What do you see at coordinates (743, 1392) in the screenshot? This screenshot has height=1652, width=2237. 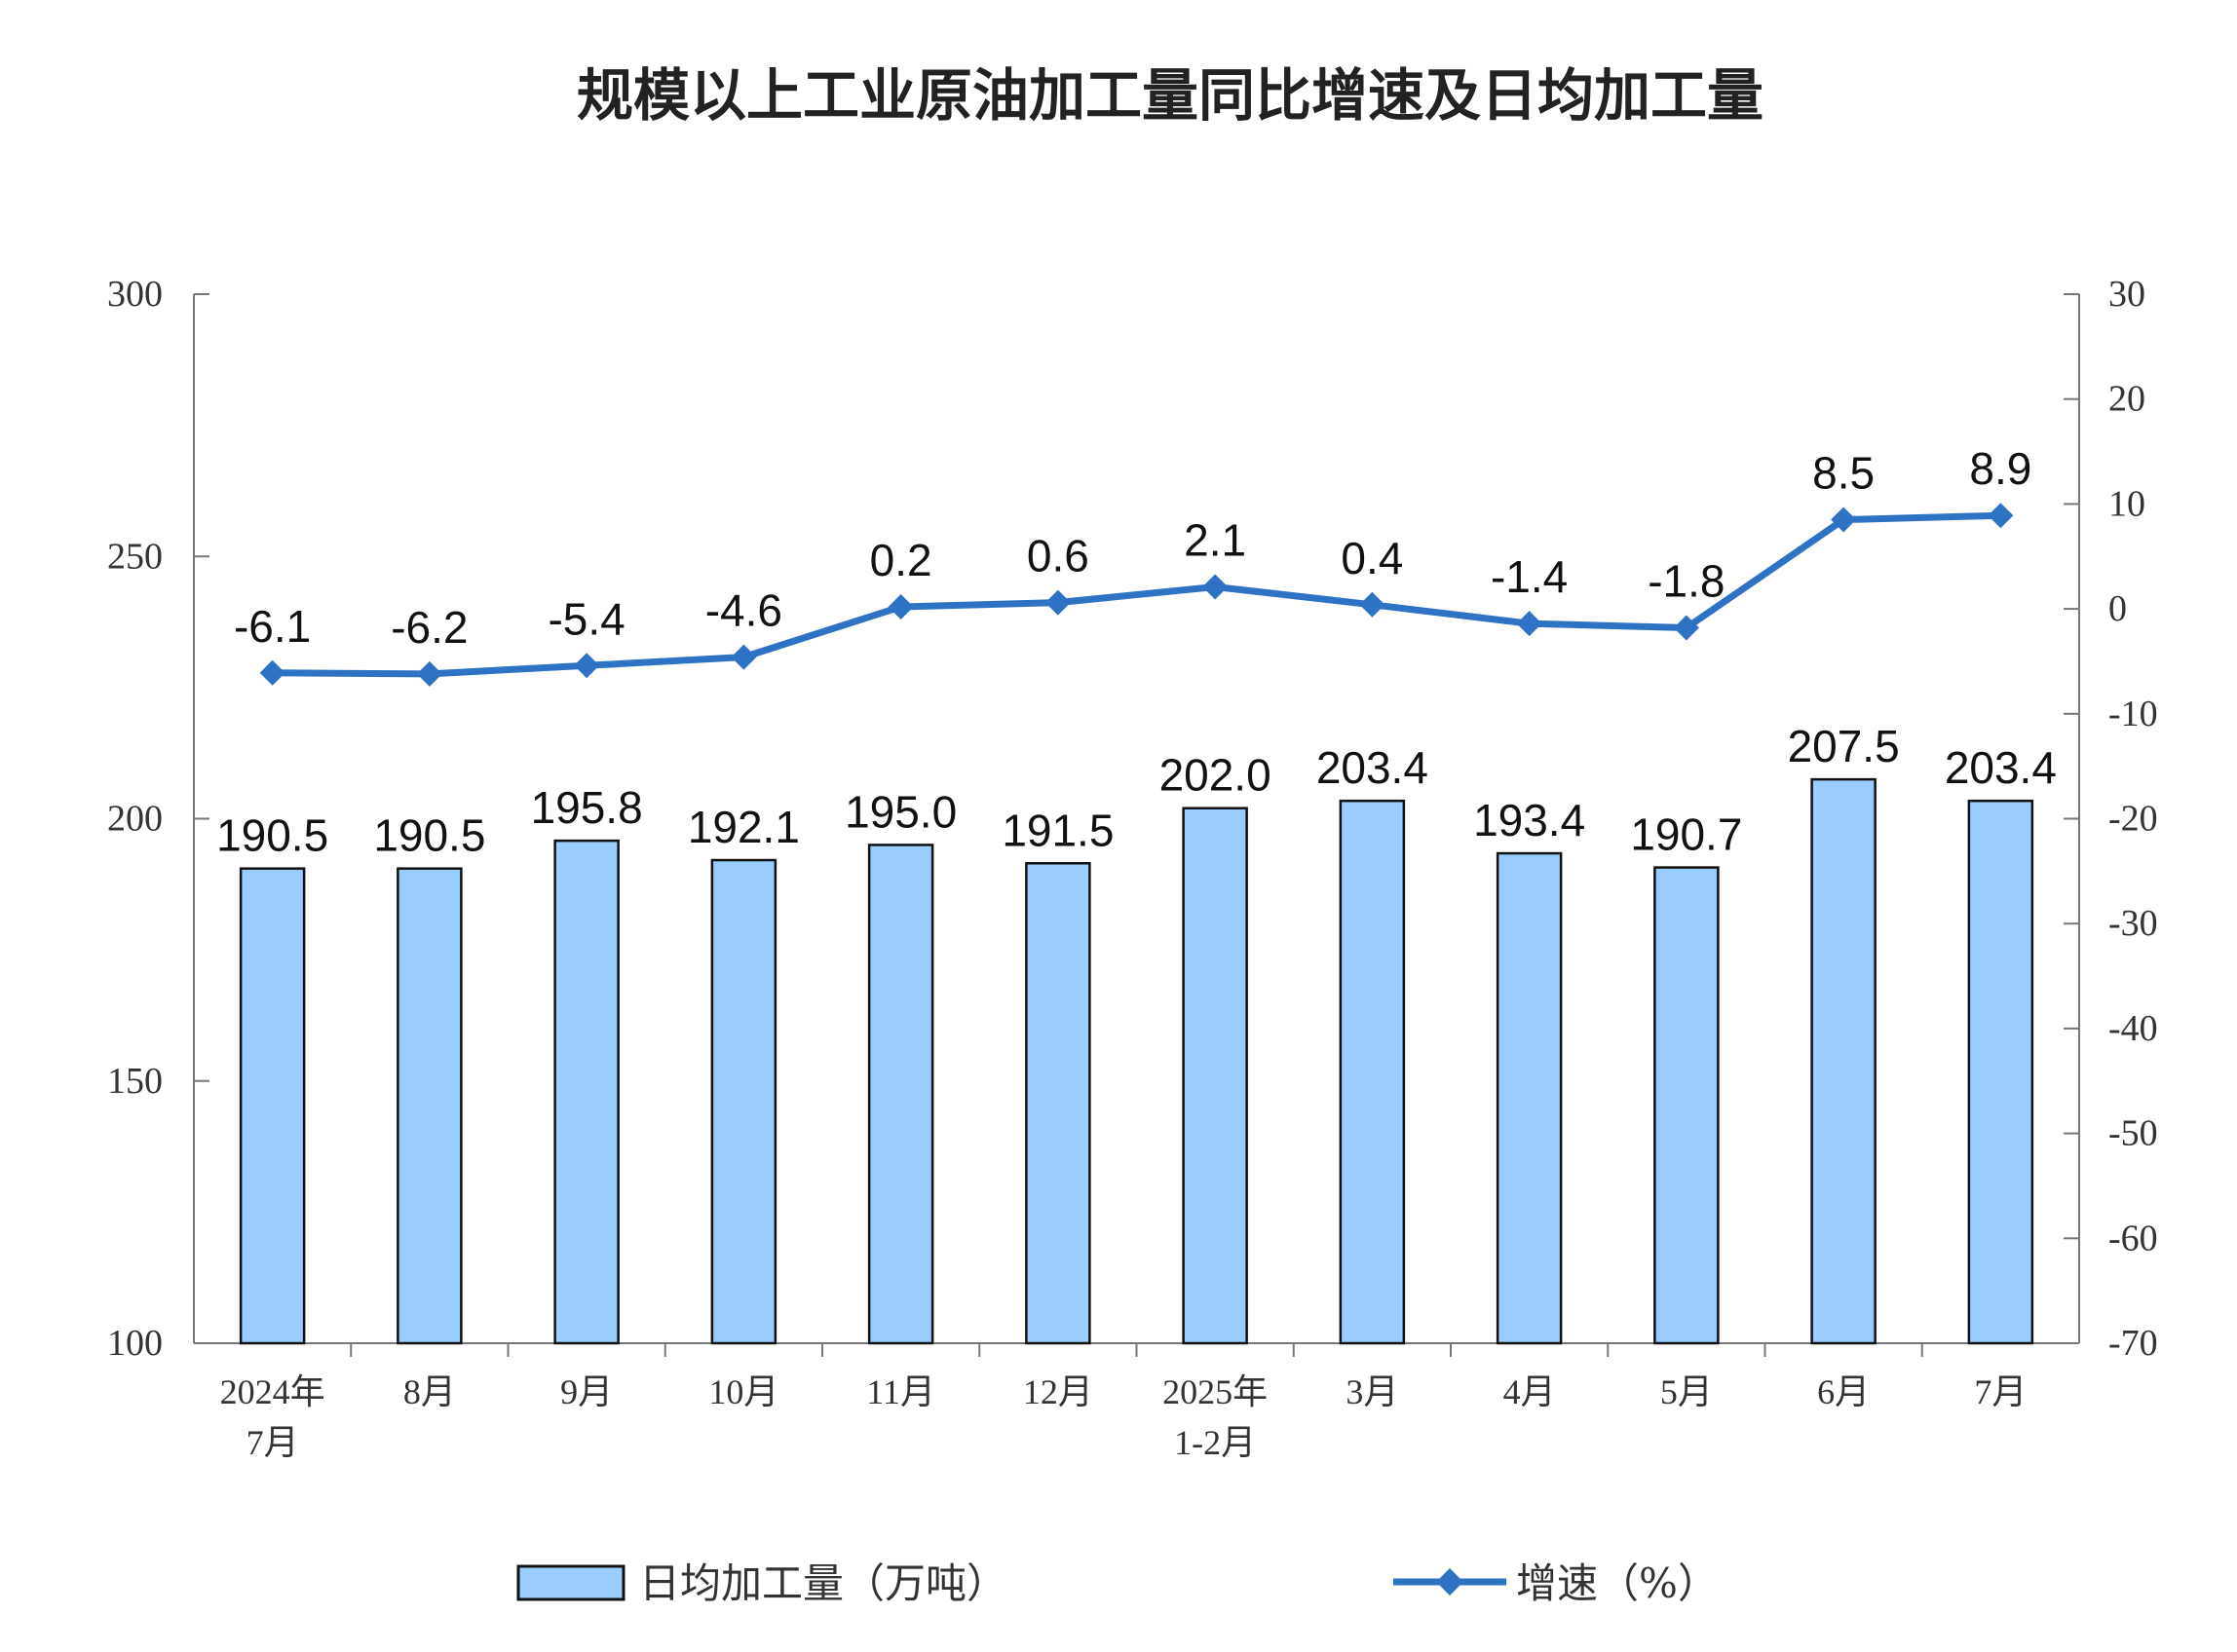 I see `x-tick-label: 10月` at bounding box center [743, 1392].